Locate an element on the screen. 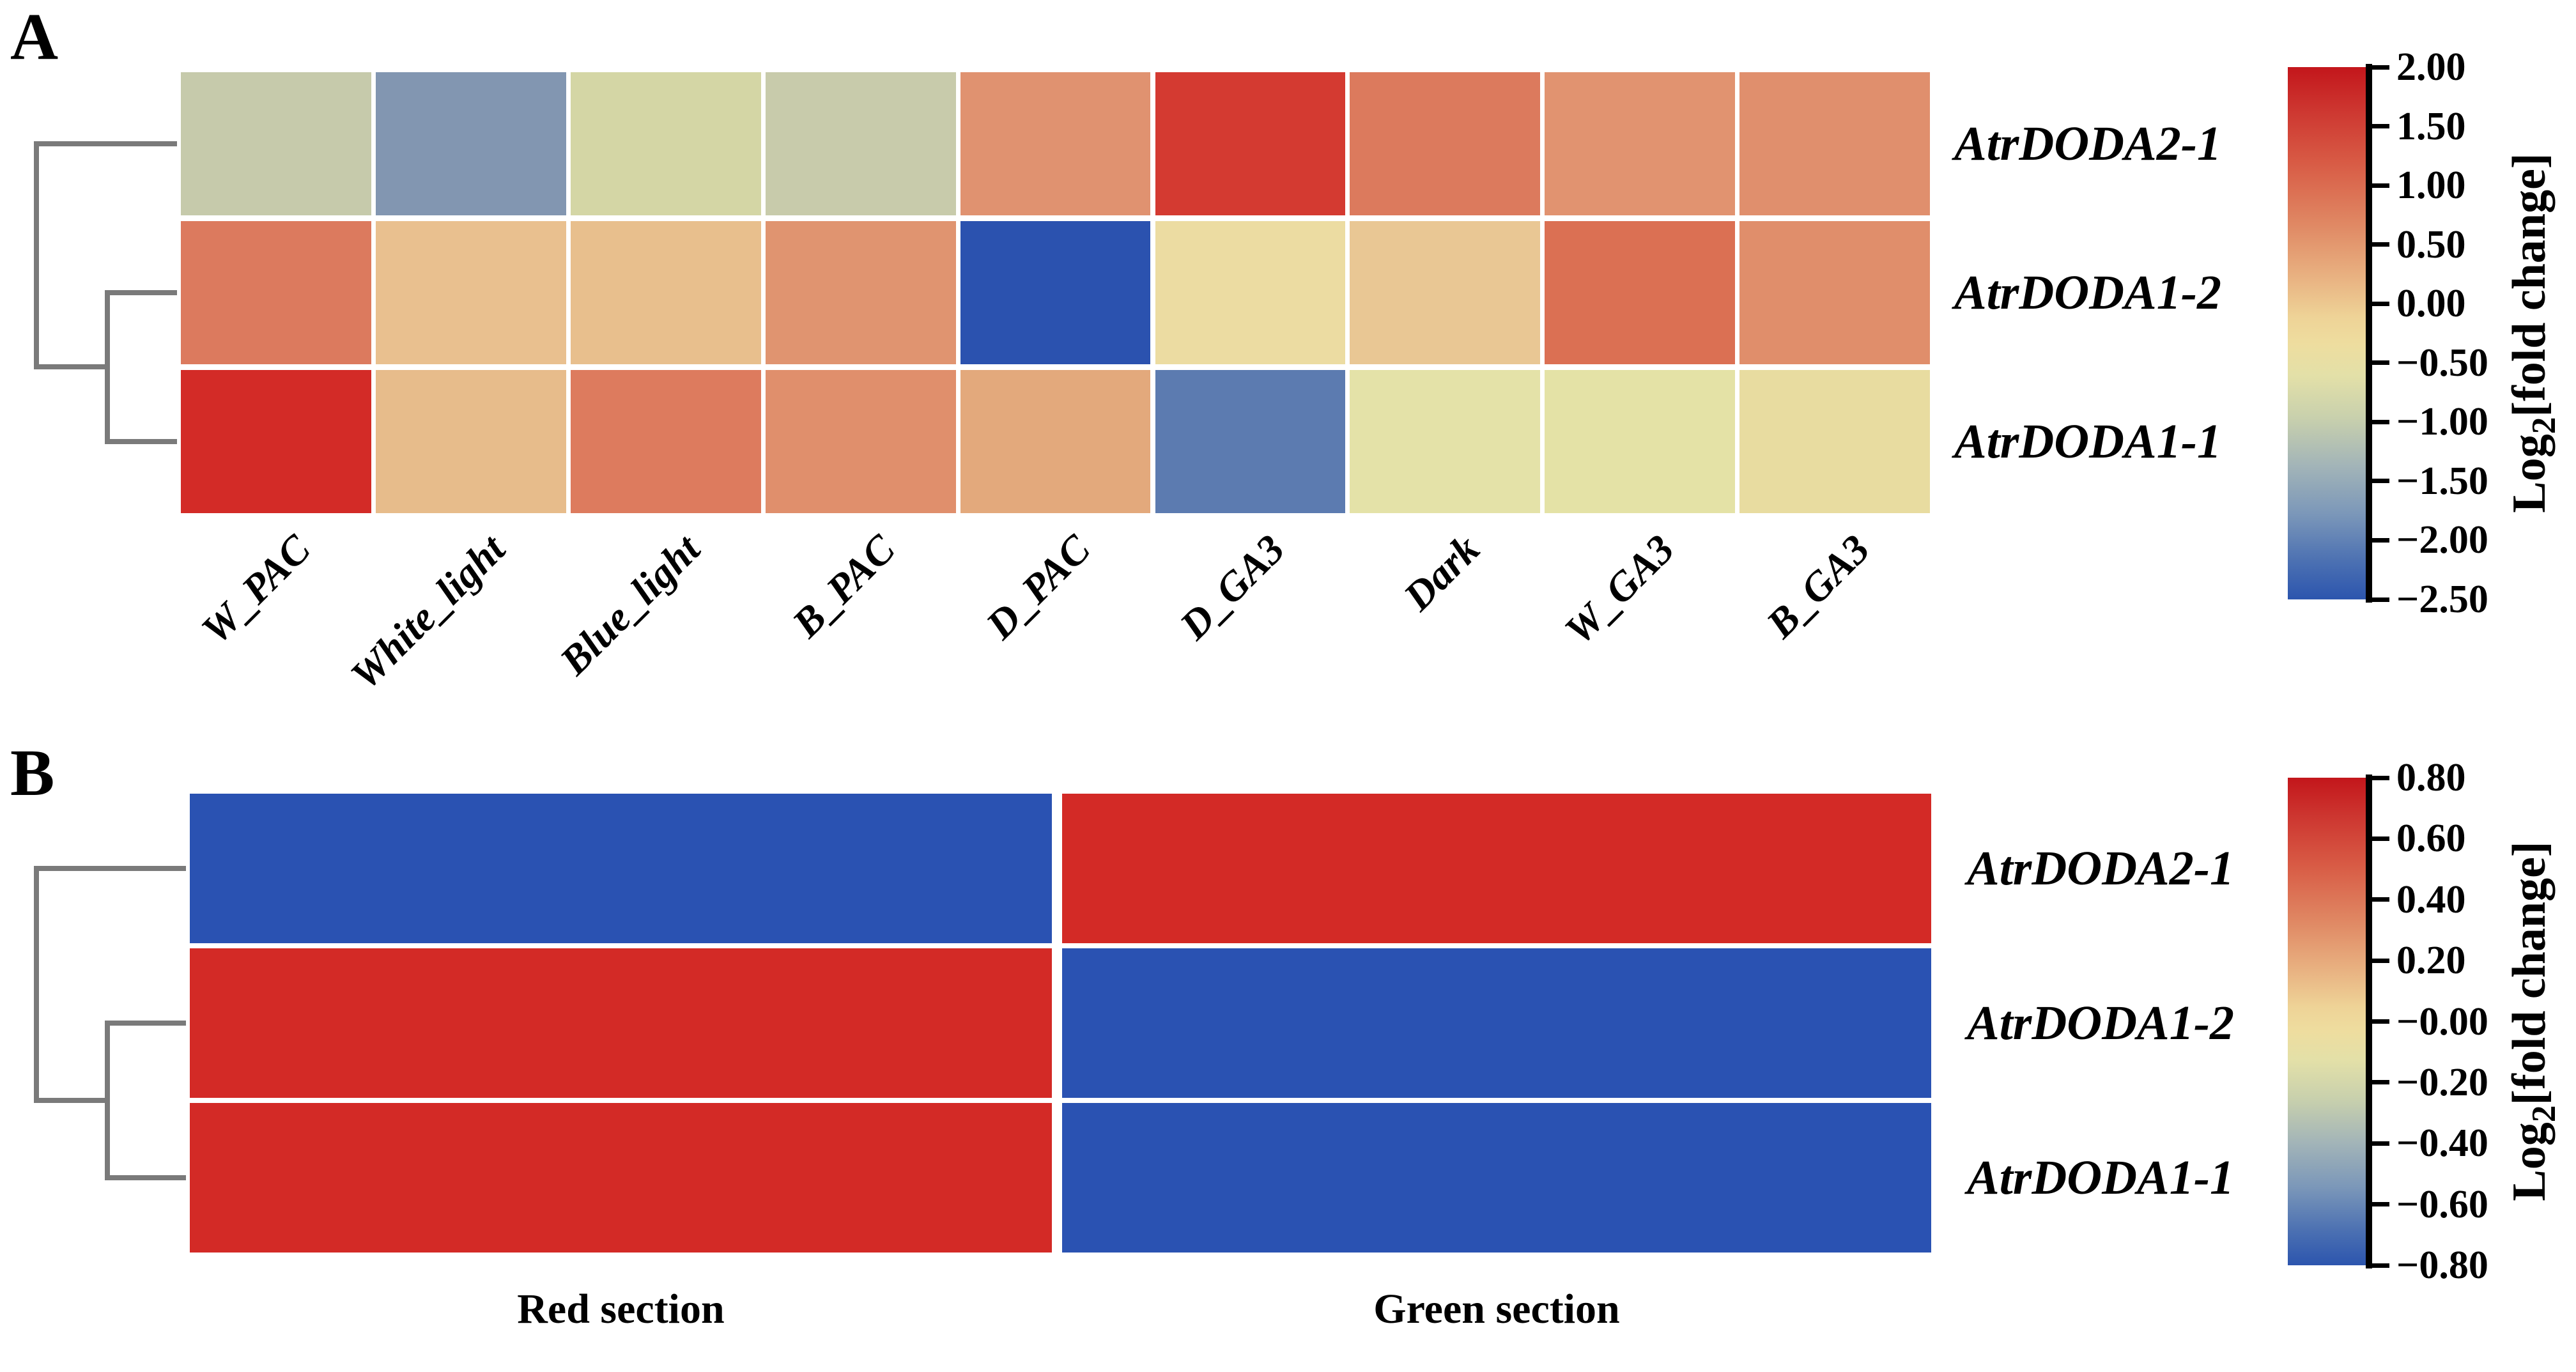 This screenshot has height=1372, width=2576. heatmap-cell-AtrDODA1-1-B_PAC is located at coordinates (860, 441).